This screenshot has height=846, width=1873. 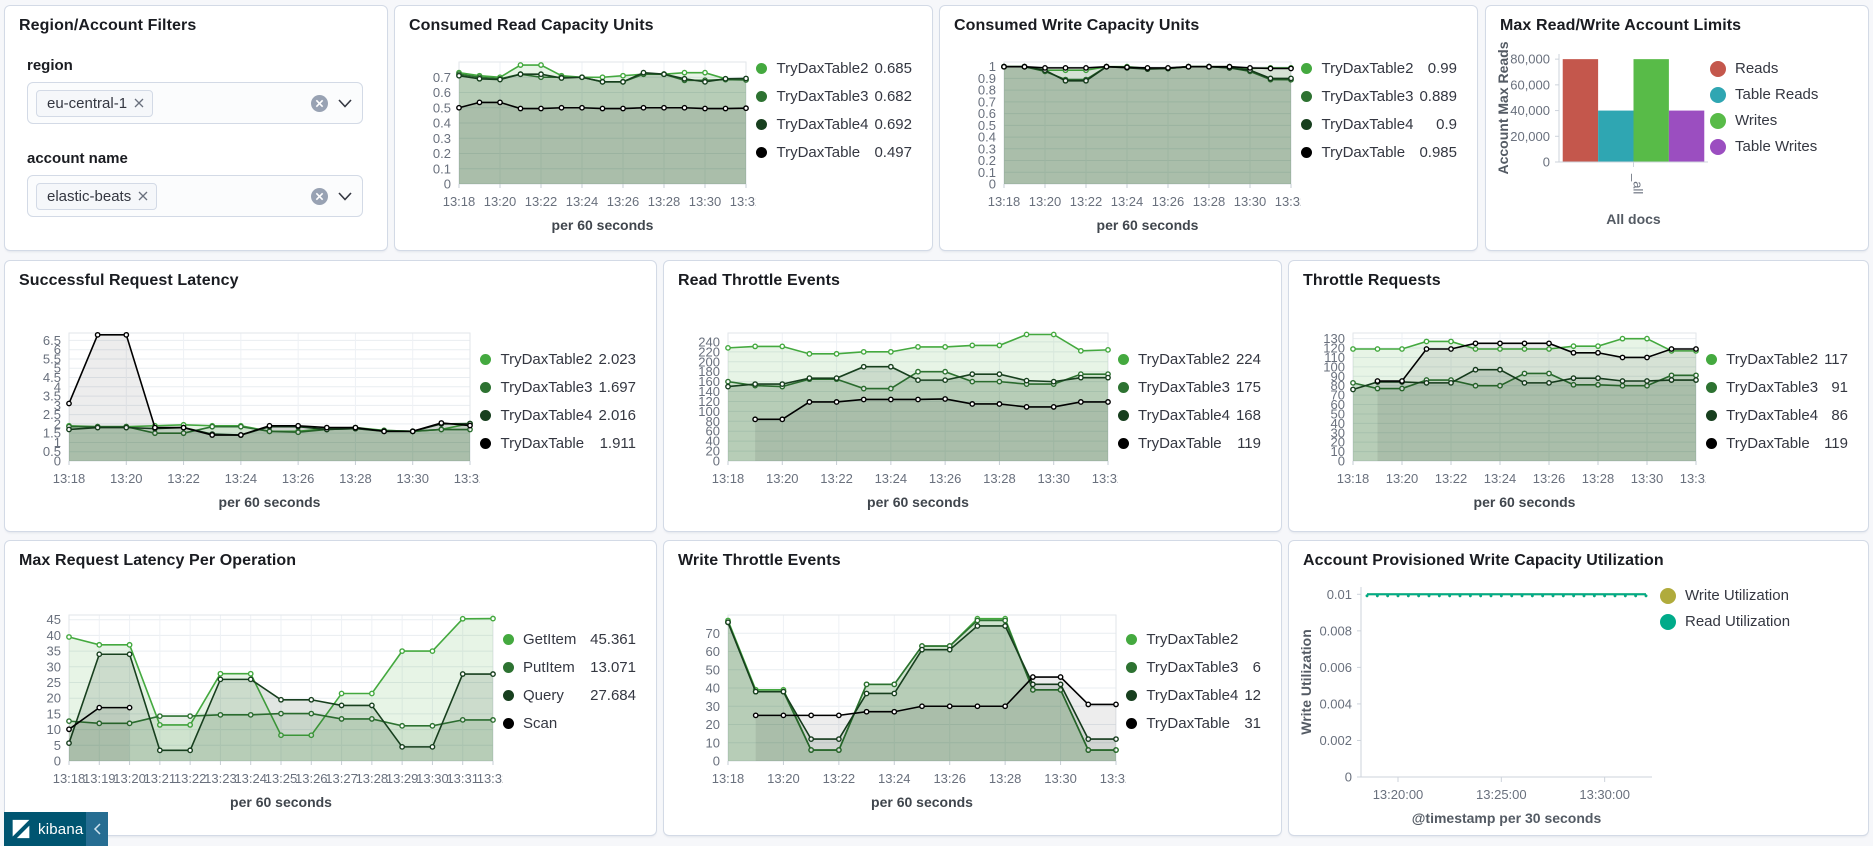 I want to click on legend-item: TryDaxTable3 0.889, so click(x=1379, y=96).